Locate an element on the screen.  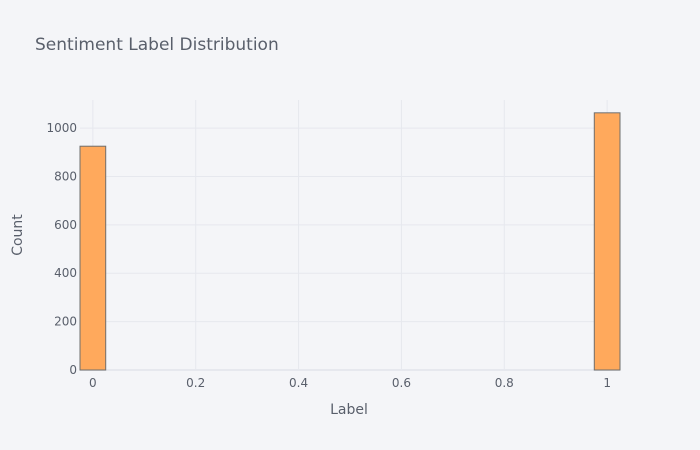
x-tick-label: 0.6 is located at coordinates (401, 383).